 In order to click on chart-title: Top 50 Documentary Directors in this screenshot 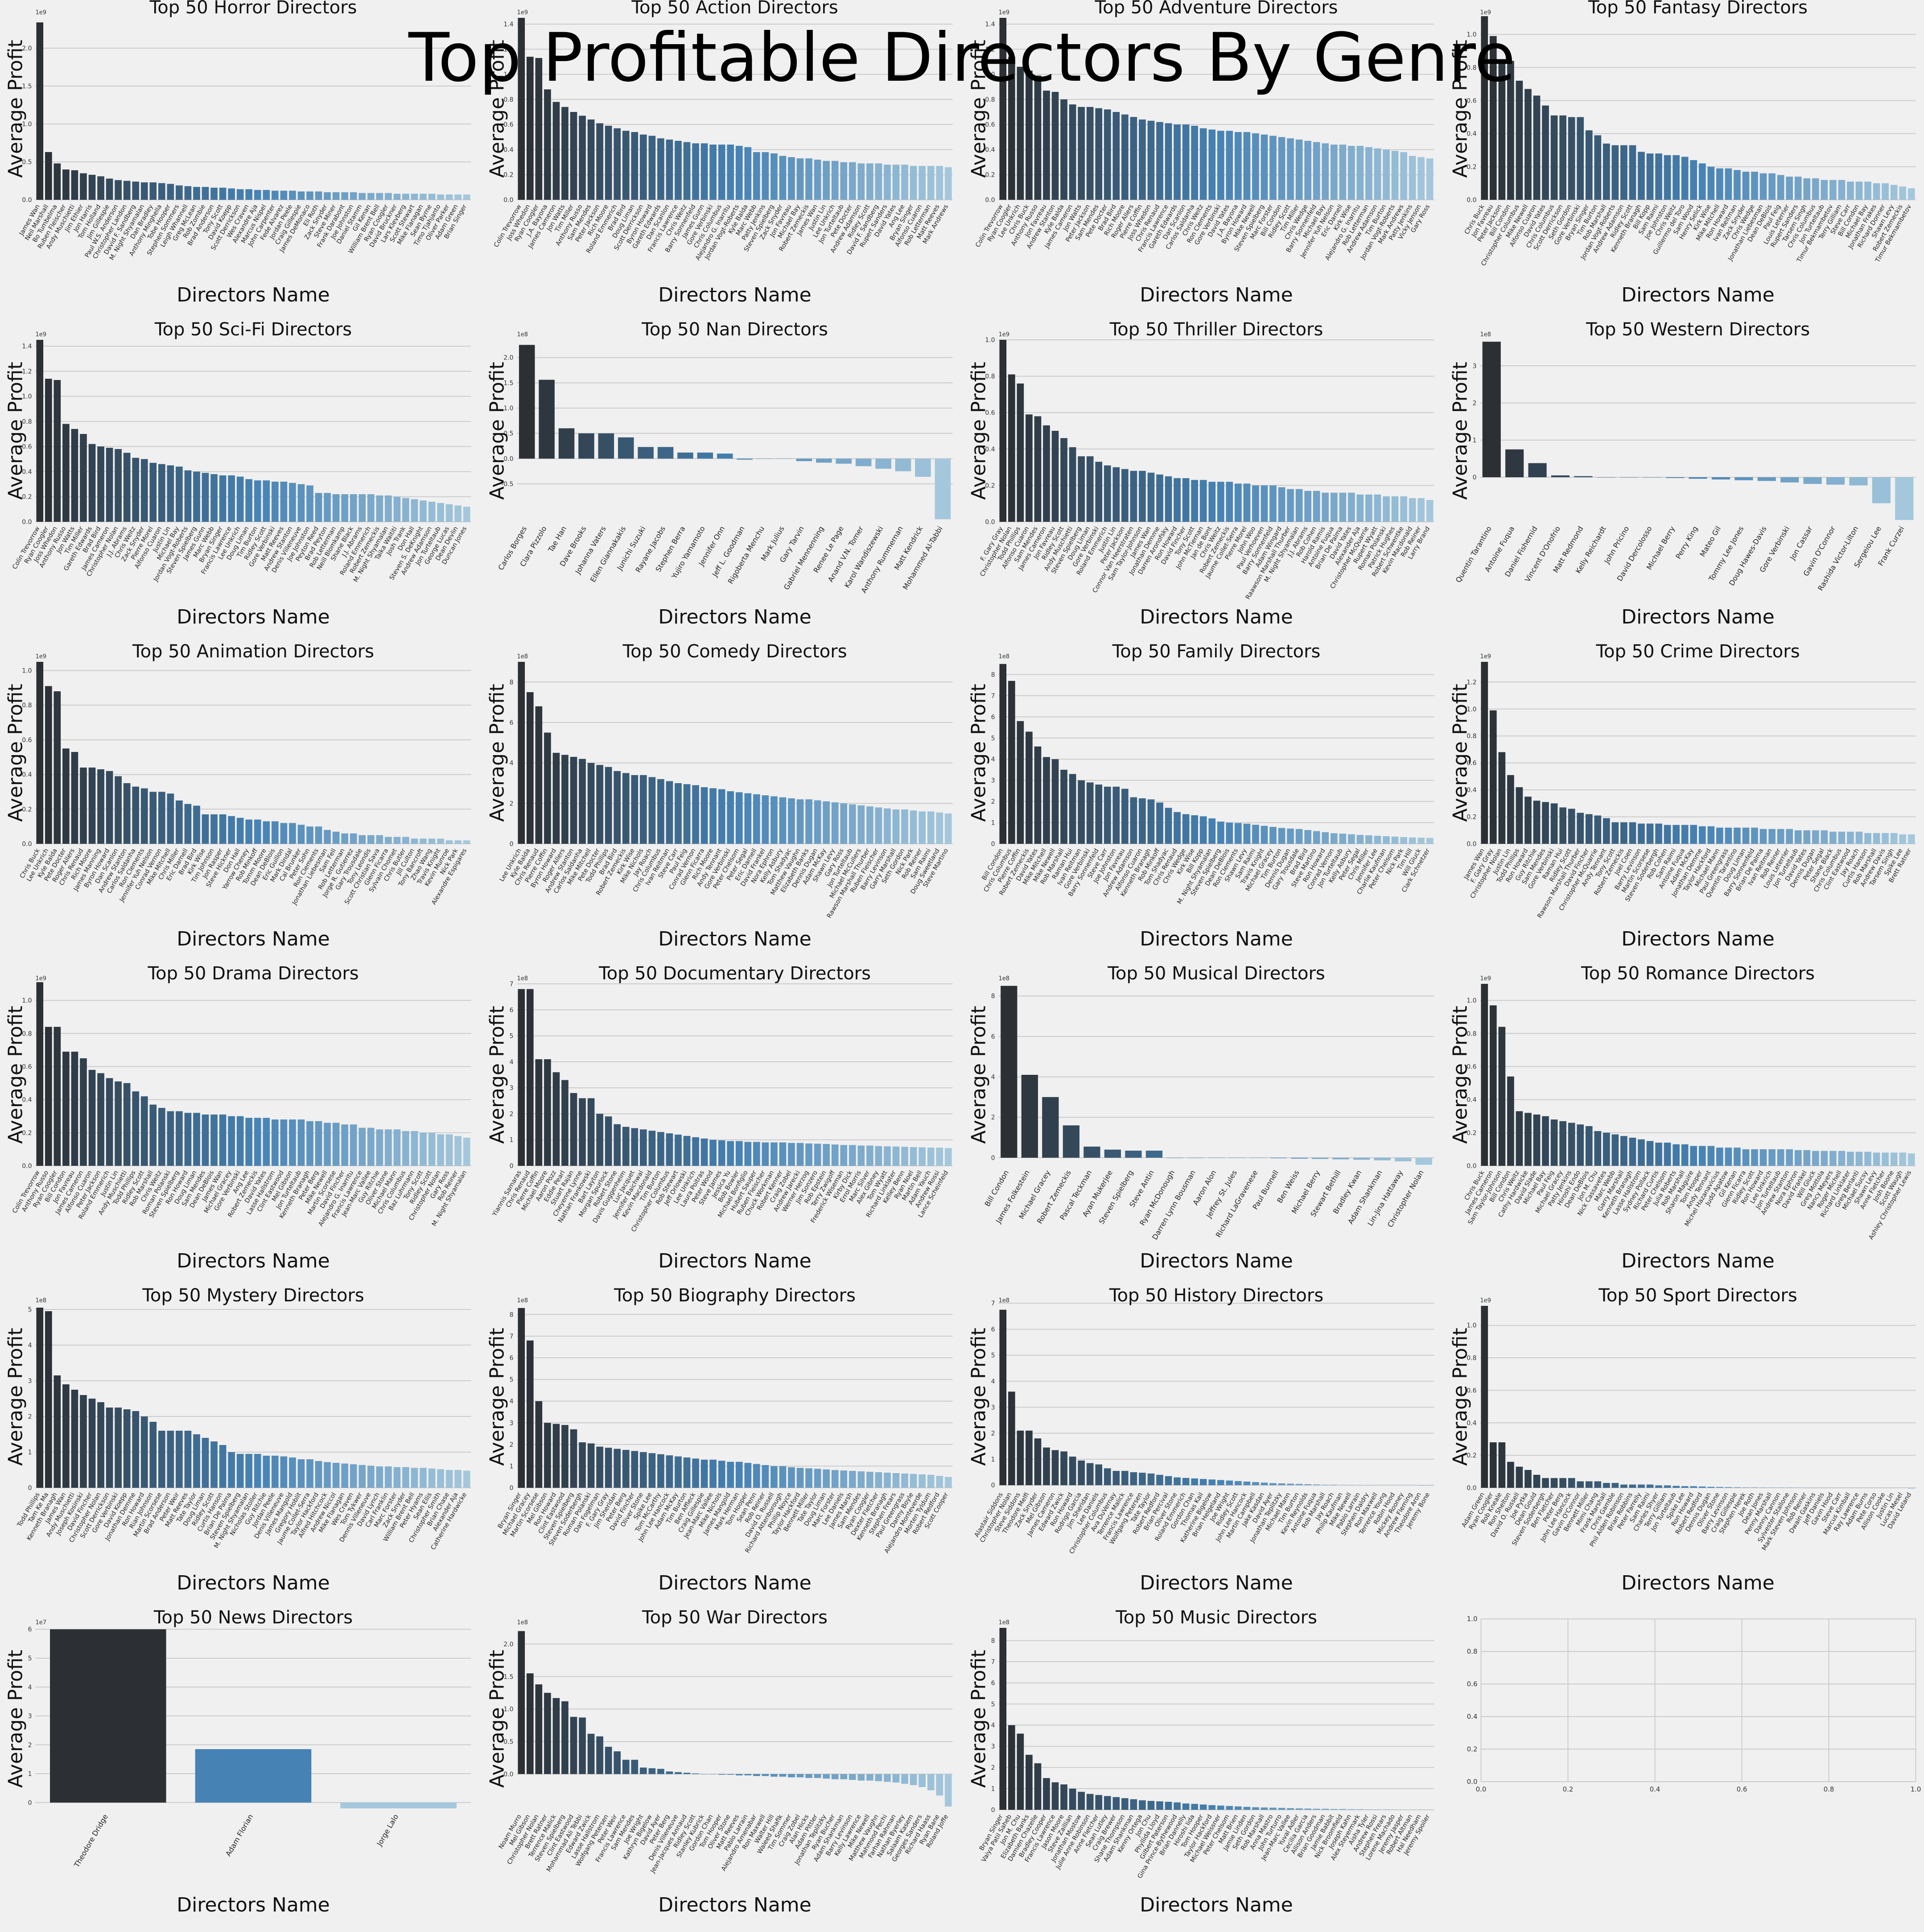, I will do `click(735, 973)`.